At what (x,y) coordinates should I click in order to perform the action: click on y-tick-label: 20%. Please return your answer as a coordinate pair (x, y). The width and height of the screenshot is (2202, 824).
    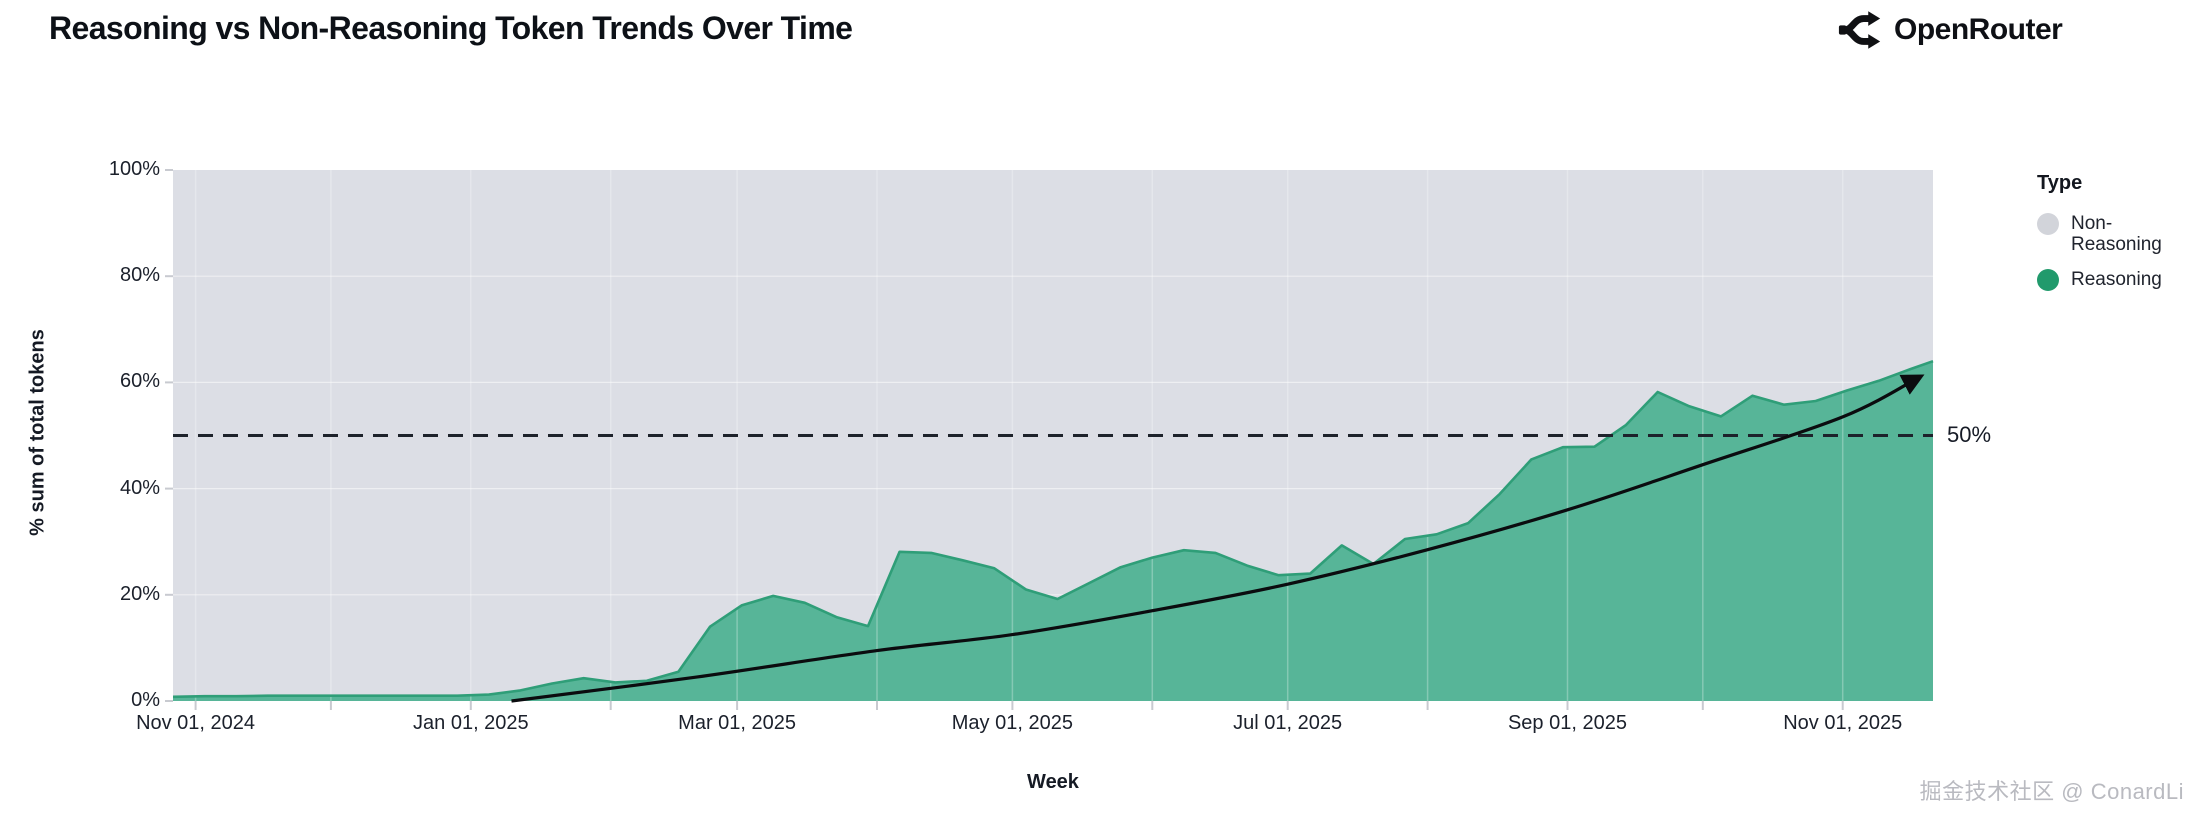
    Looking at the image, I should click on (139, 593).